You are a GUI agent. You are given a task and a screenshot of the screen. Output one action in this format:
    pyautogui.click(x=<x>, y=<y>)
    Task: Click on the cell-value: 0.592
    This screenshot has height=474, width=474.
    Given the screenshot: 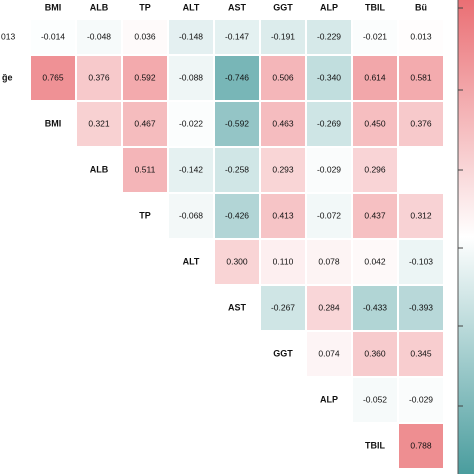 What is the action you would take?
    pyautogui.click(x=145, y=77)
    